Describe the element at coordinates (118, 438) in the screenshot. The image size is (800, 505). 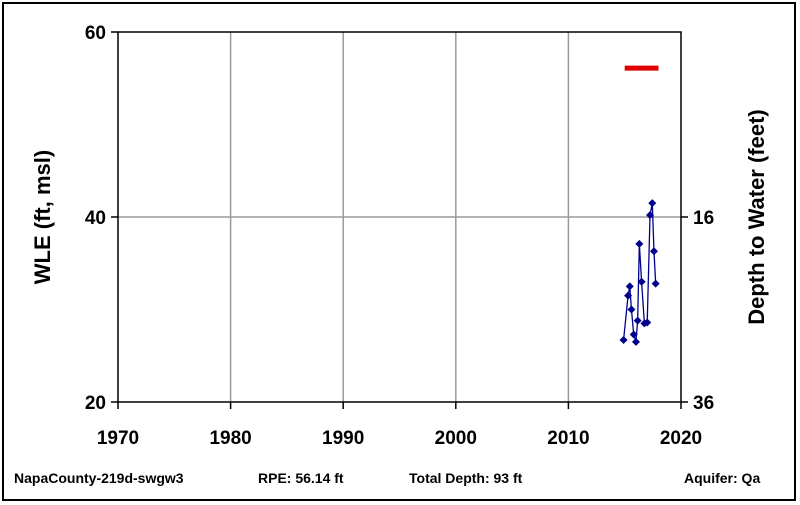
I see `x-tick-label: 1970` at that location.